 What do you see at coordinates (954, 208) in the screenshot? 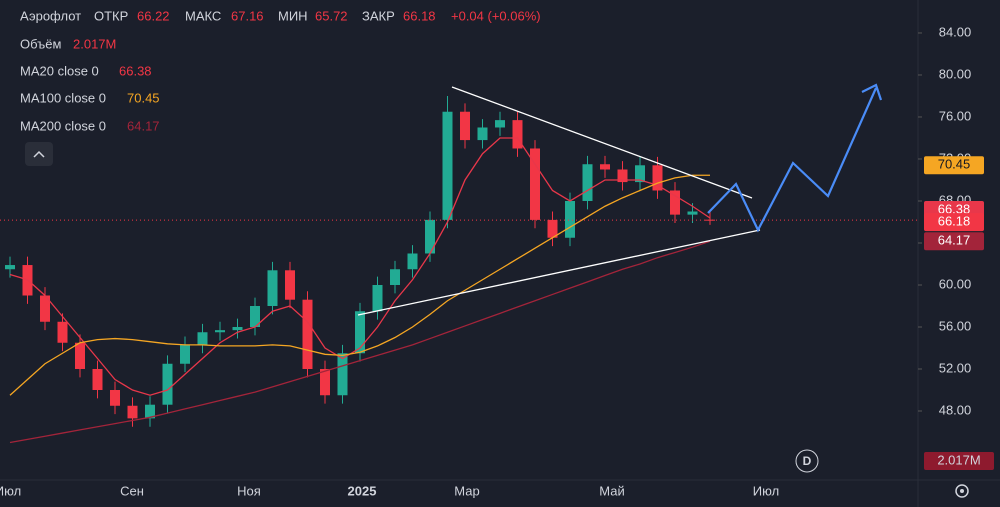
I see `price-badge-label: 66.38` at bounding box center [954, 208].